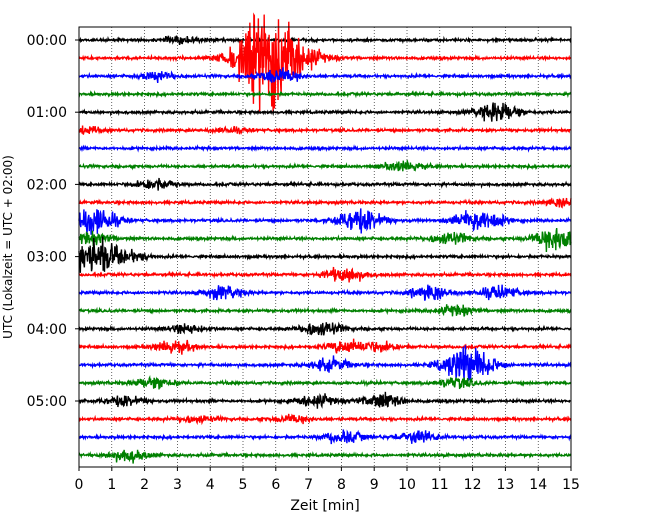 This screenshot has height=520, width=650. What do you see at coordinates (8, 247) in the screenshot?
I see `y-axis-label: UTC (Lokalzeit = UTC + 02:00)` at bounding box center [8, 247].